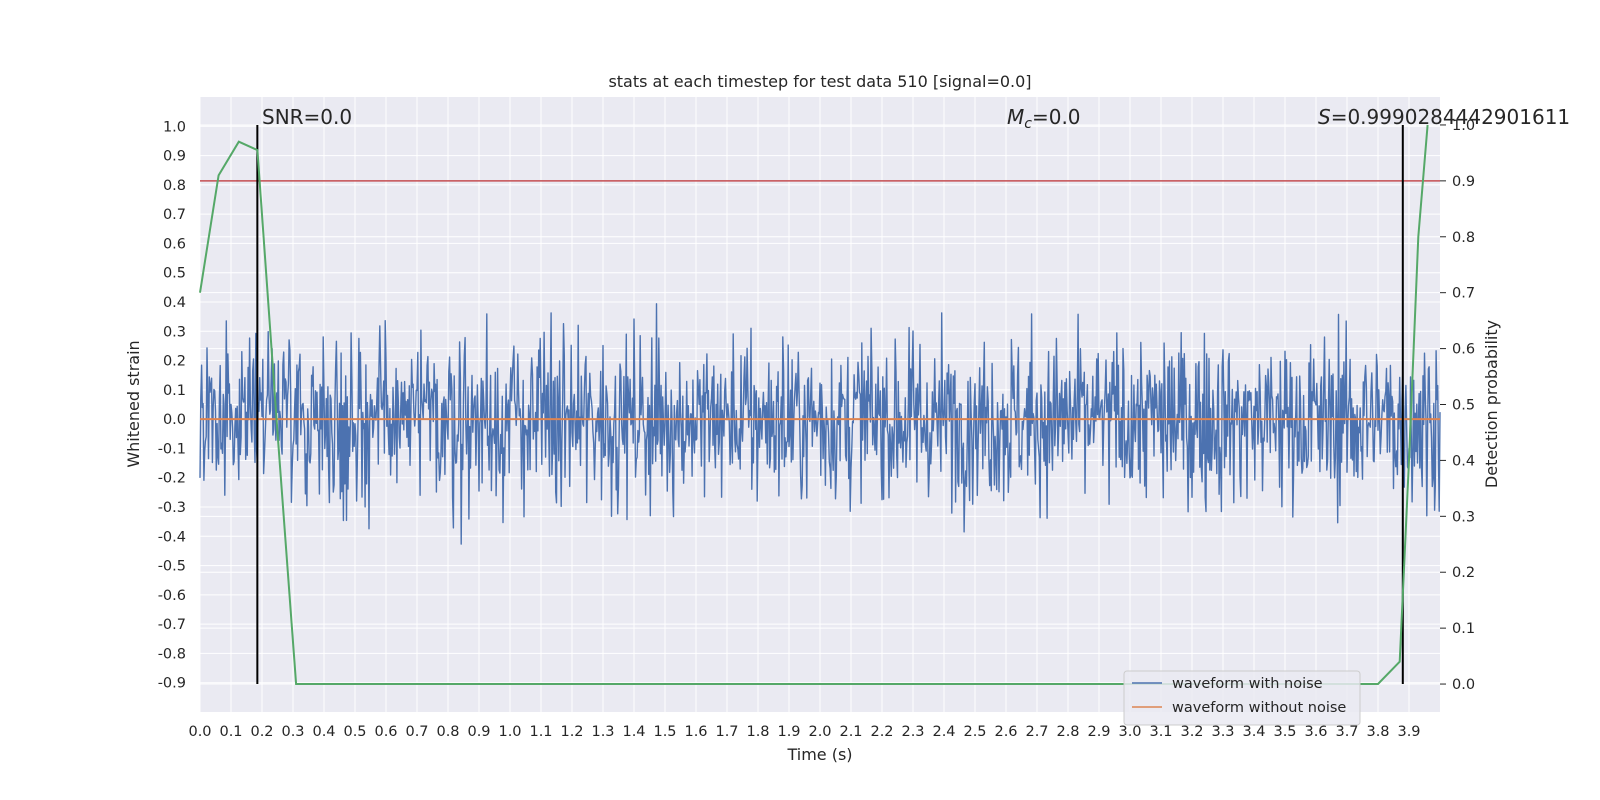  What do you see at coordinates (881, 732) in the screenshot?
I see `x-tick-label: 2.2` at bounding box center [881, 732].